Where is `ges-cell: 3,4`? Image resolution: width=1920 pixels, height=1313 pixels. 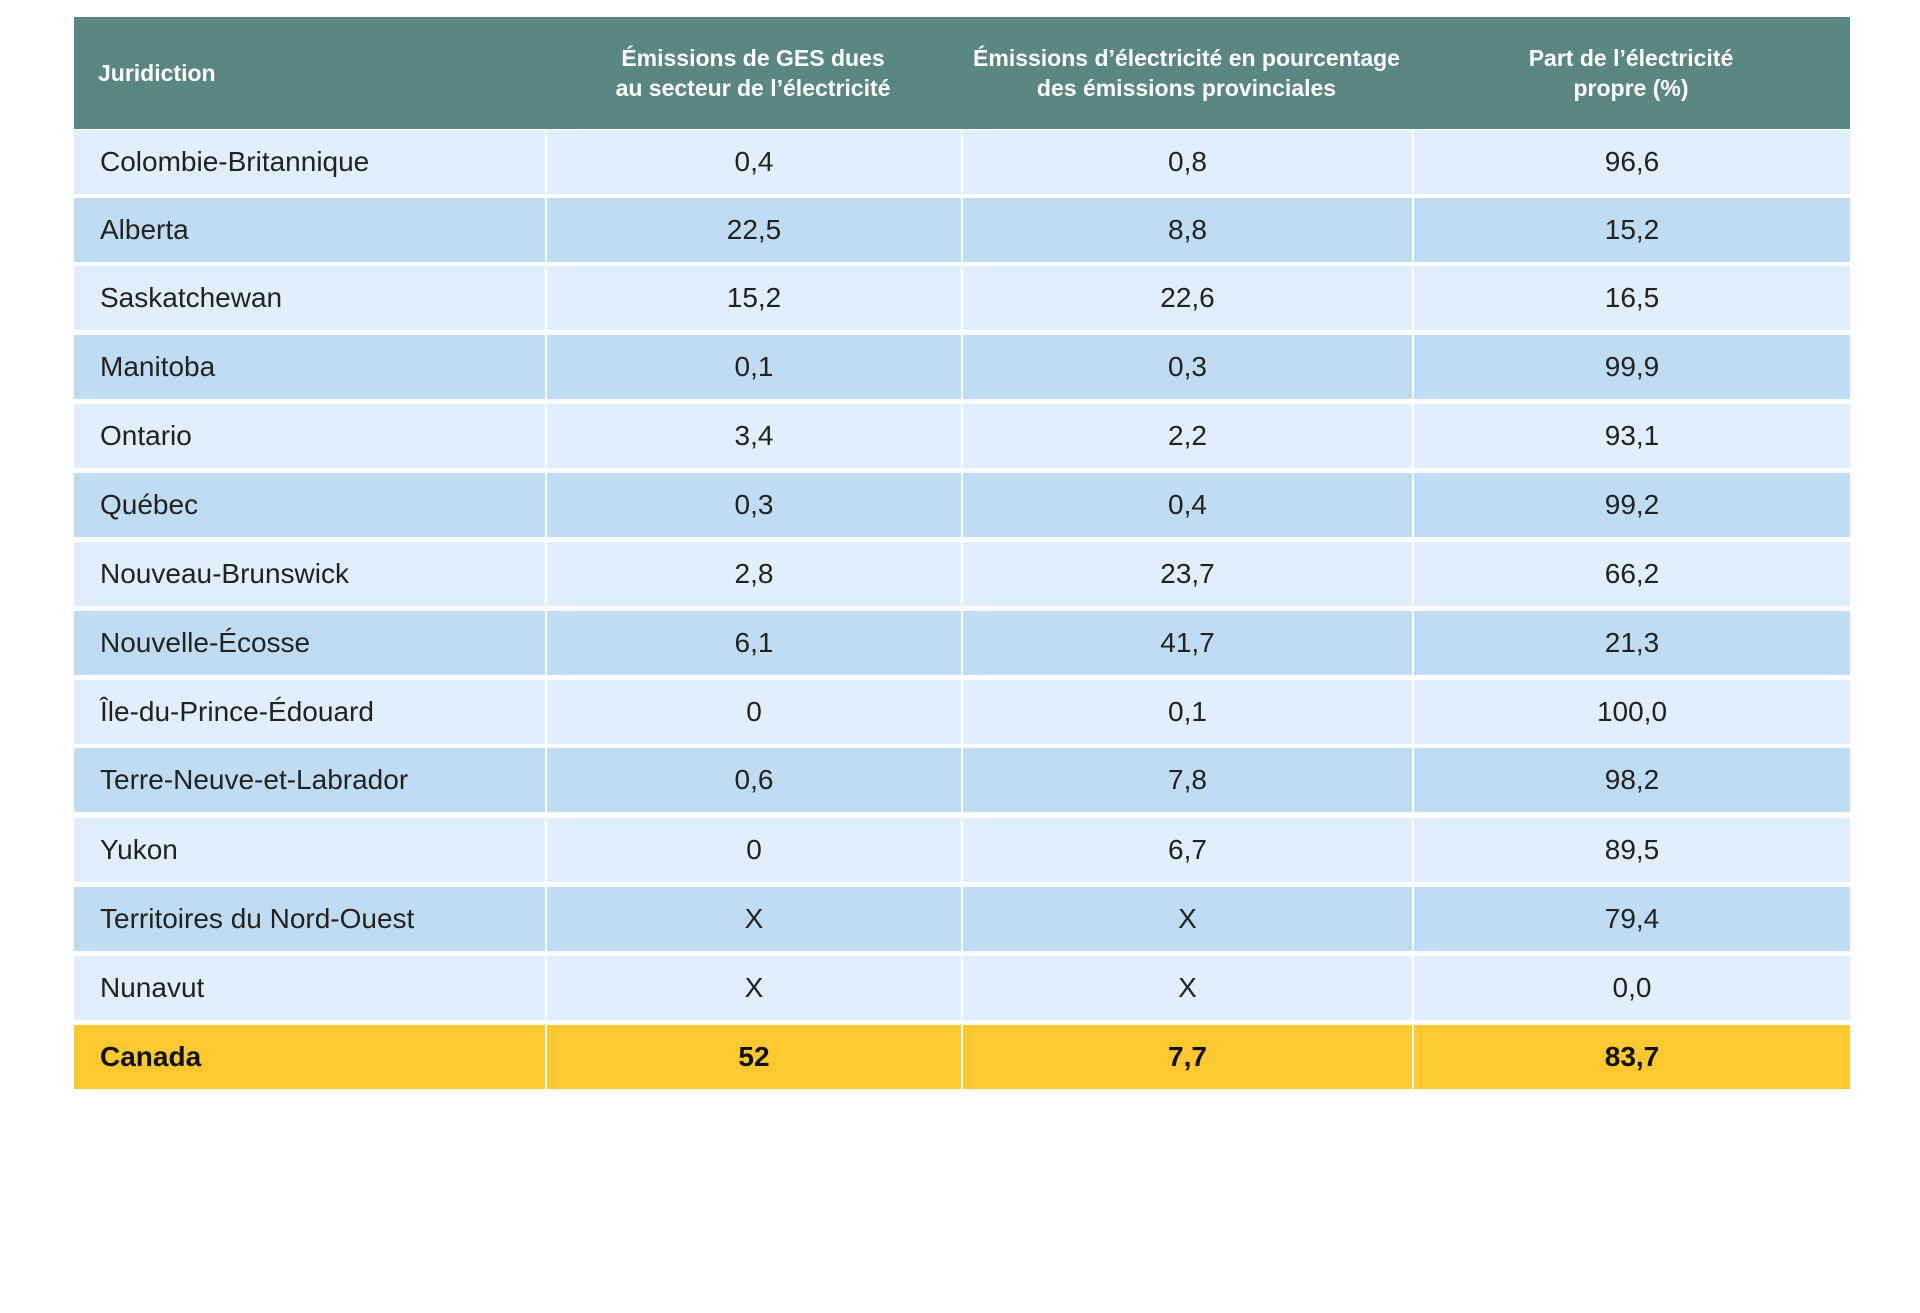
ges-cell: 3,4 is located at coordinates (753, 436).